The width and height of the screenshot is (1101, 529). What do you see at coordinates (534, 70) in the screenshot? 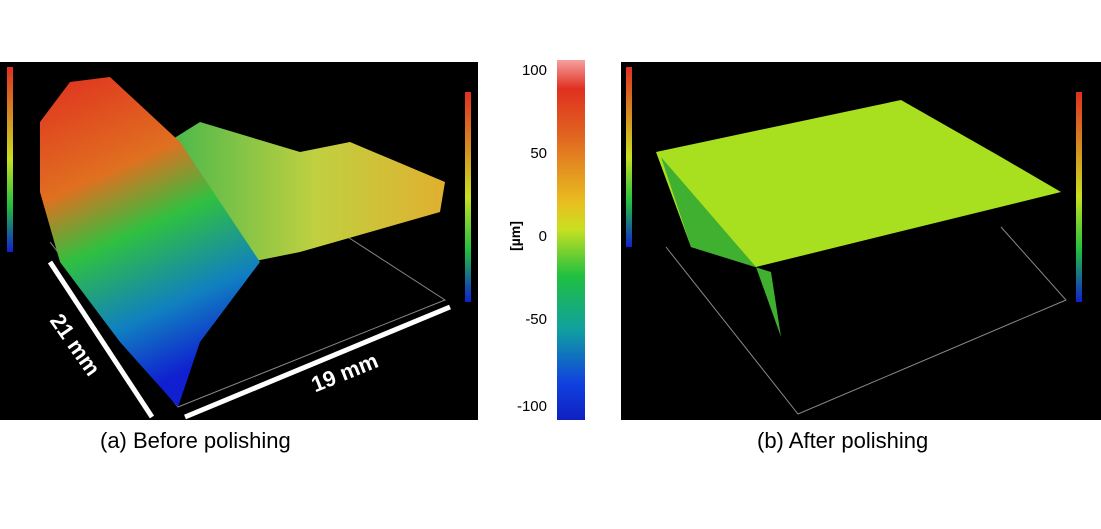
I see `colorbar-tick: 100` at bounding box center [534, 70].